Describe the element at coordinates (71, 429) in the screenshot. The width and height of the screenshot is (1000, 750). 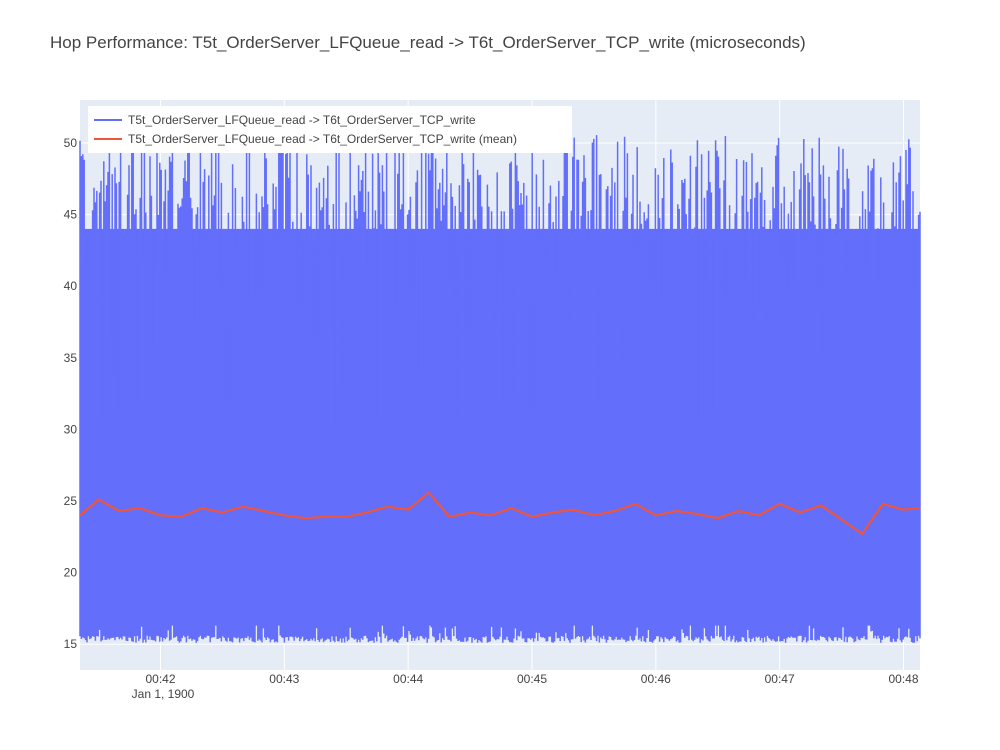
I see `y-tick-label: 30` at that location.